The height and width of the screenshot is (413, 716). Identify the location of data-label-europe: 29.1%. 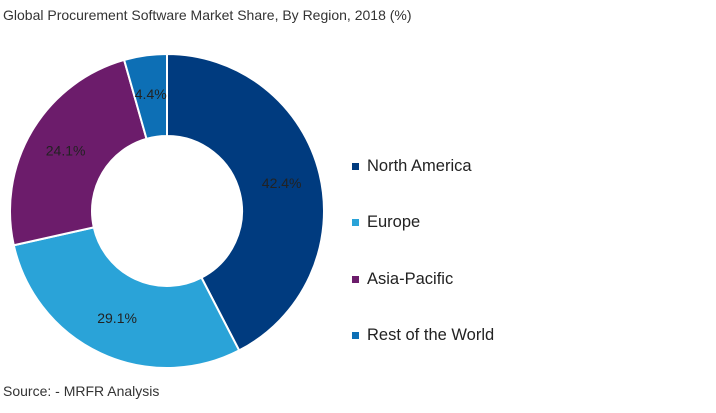
(117, 318).